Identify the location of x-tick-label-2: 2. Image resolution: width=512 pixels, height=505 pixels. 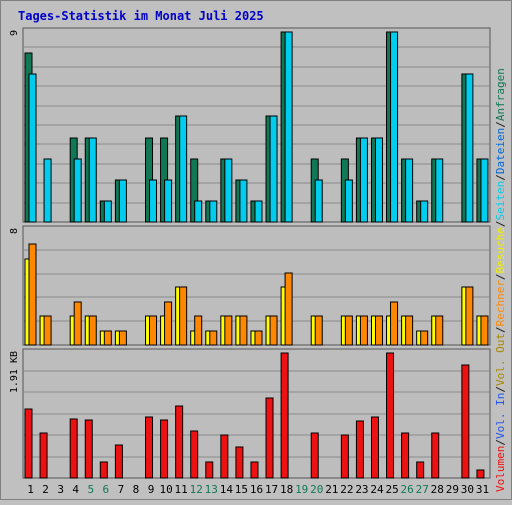
(45, 489).